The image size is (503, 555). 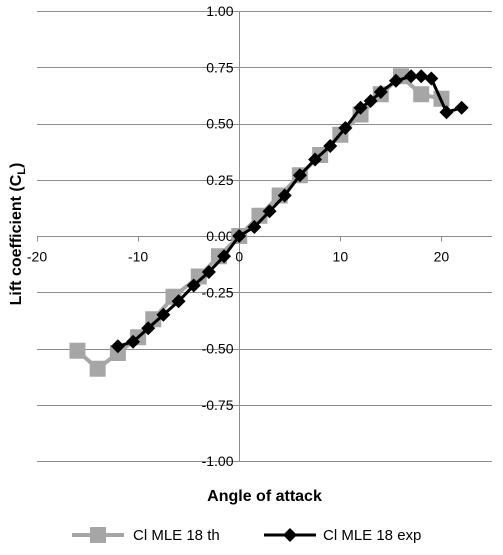 I want to click on legend-label: Cl MLE 18 th, so click(x=176, y=535).